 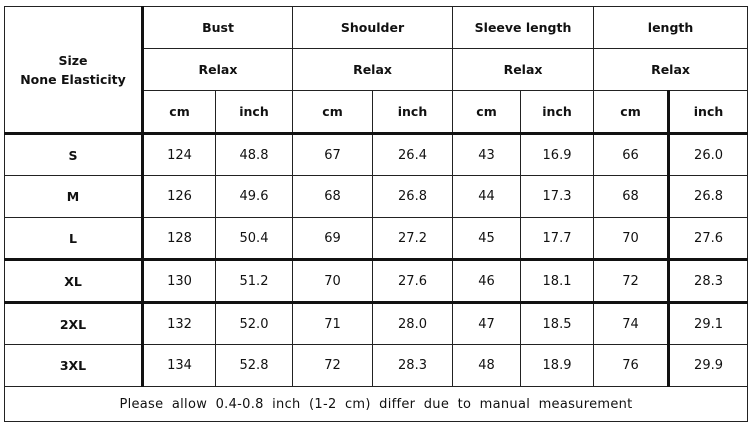 What do you see at coordinates (73, 70) in the screenshot?
I see `size-header-cell: Size None Elasticity` at bounding box center [73, 70].